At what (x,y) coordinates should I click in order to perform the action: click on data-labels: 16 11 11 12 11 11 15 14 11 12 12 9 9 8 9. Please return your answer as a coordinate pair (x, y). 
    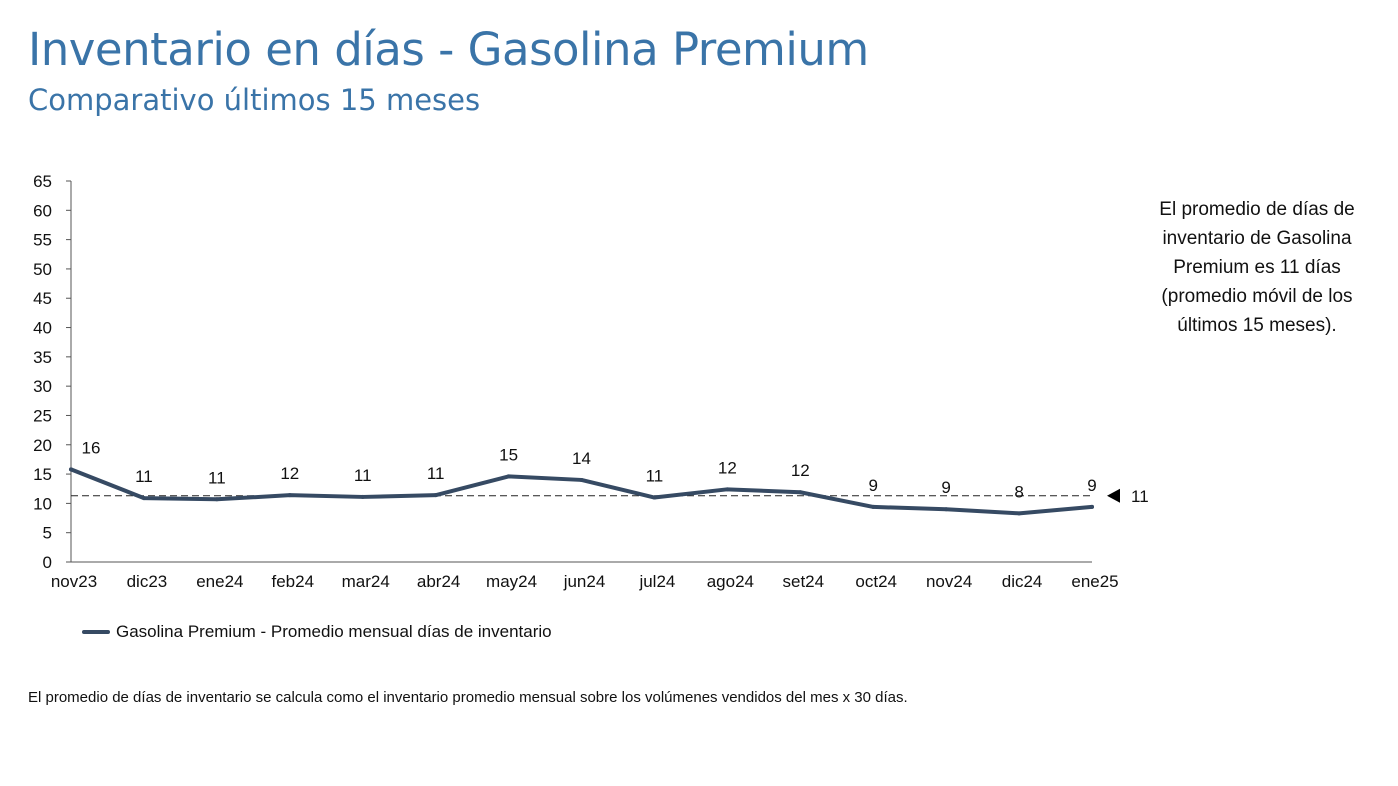
    Looking at the image, I should click on (589, 469).